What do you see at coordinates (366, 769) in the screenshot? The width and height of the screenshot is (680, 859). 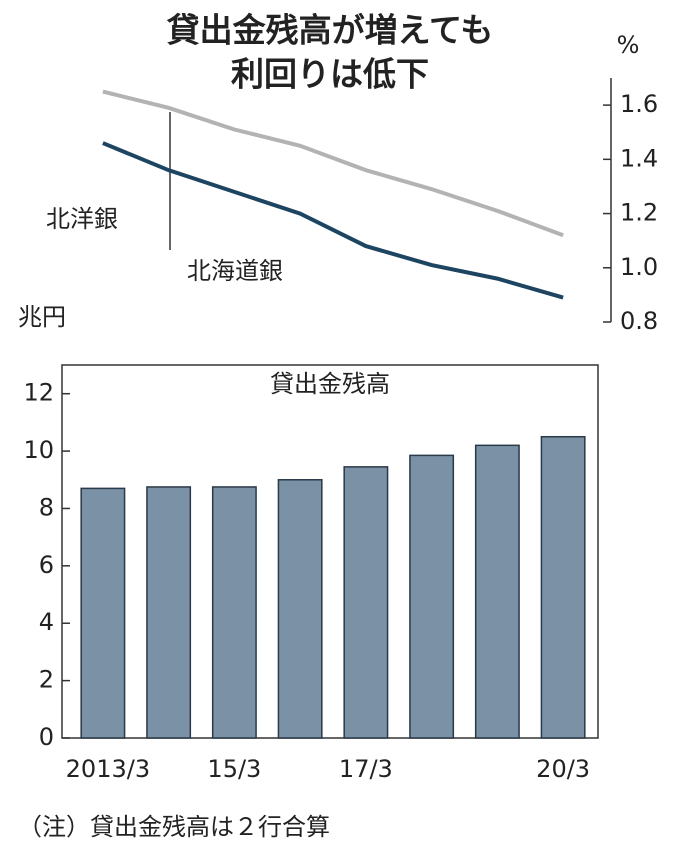 I see `x-tick-label: 17/3` at bounding box center [366, 769].